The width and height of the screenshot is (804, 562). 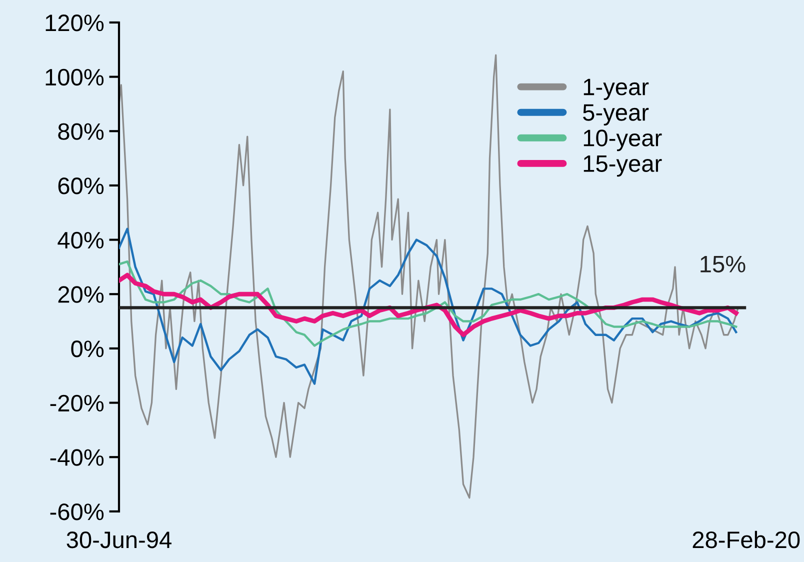 I want to click on y-tick-label: 80%, so click(x=81, y=131).